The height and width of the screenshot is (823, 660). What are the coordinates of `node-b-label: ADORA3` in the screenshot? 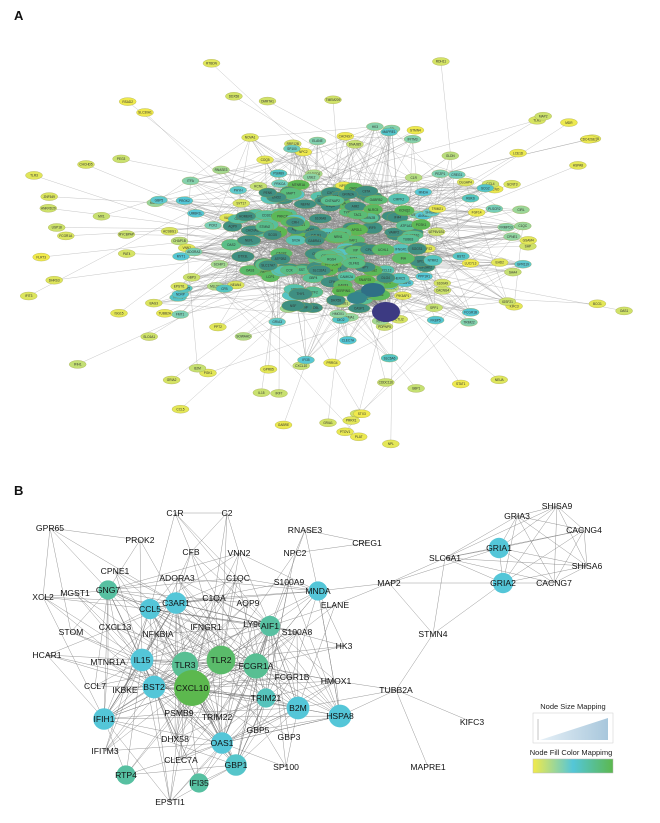 It's located at (177, 578).